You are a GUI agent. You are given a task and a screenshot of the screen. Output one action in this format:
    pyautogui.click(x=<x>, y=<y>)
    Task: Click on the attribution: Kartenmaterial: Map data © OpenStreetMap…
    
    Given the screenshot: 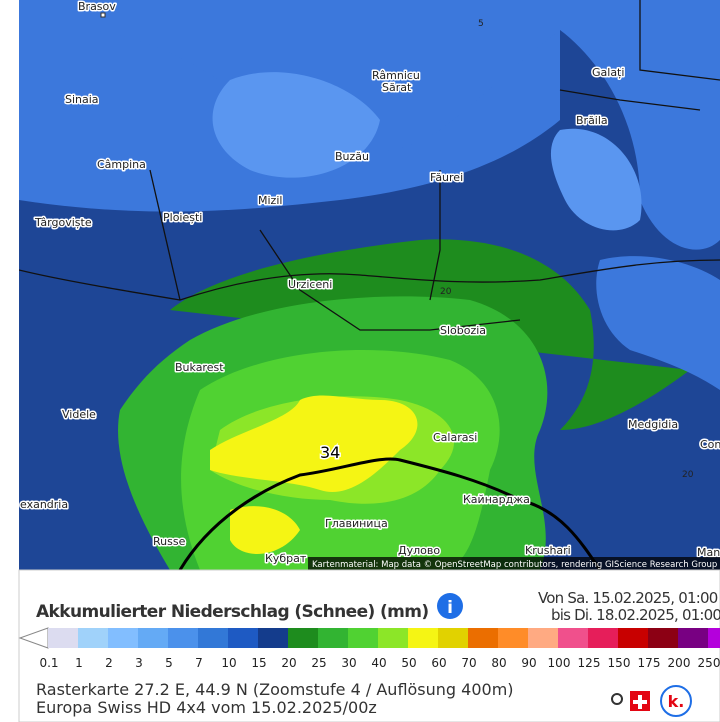 What is the action you would take?
    pyautogui.click(x=514, y=565)
    